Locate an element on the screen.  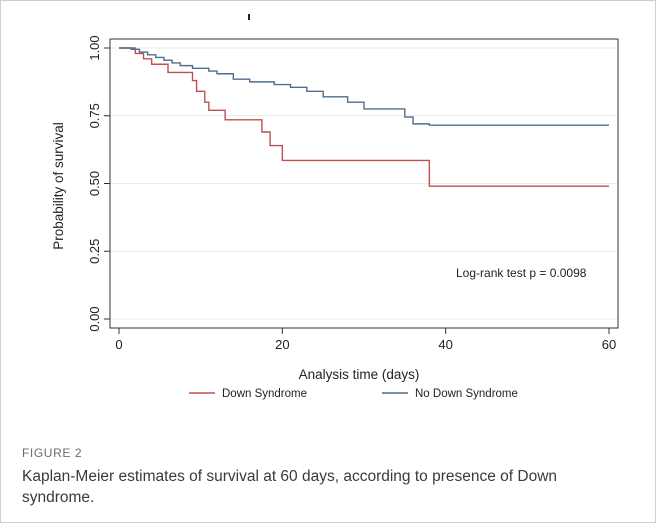
series-line-no-down-syndrome is located at coordinates (364, 86).